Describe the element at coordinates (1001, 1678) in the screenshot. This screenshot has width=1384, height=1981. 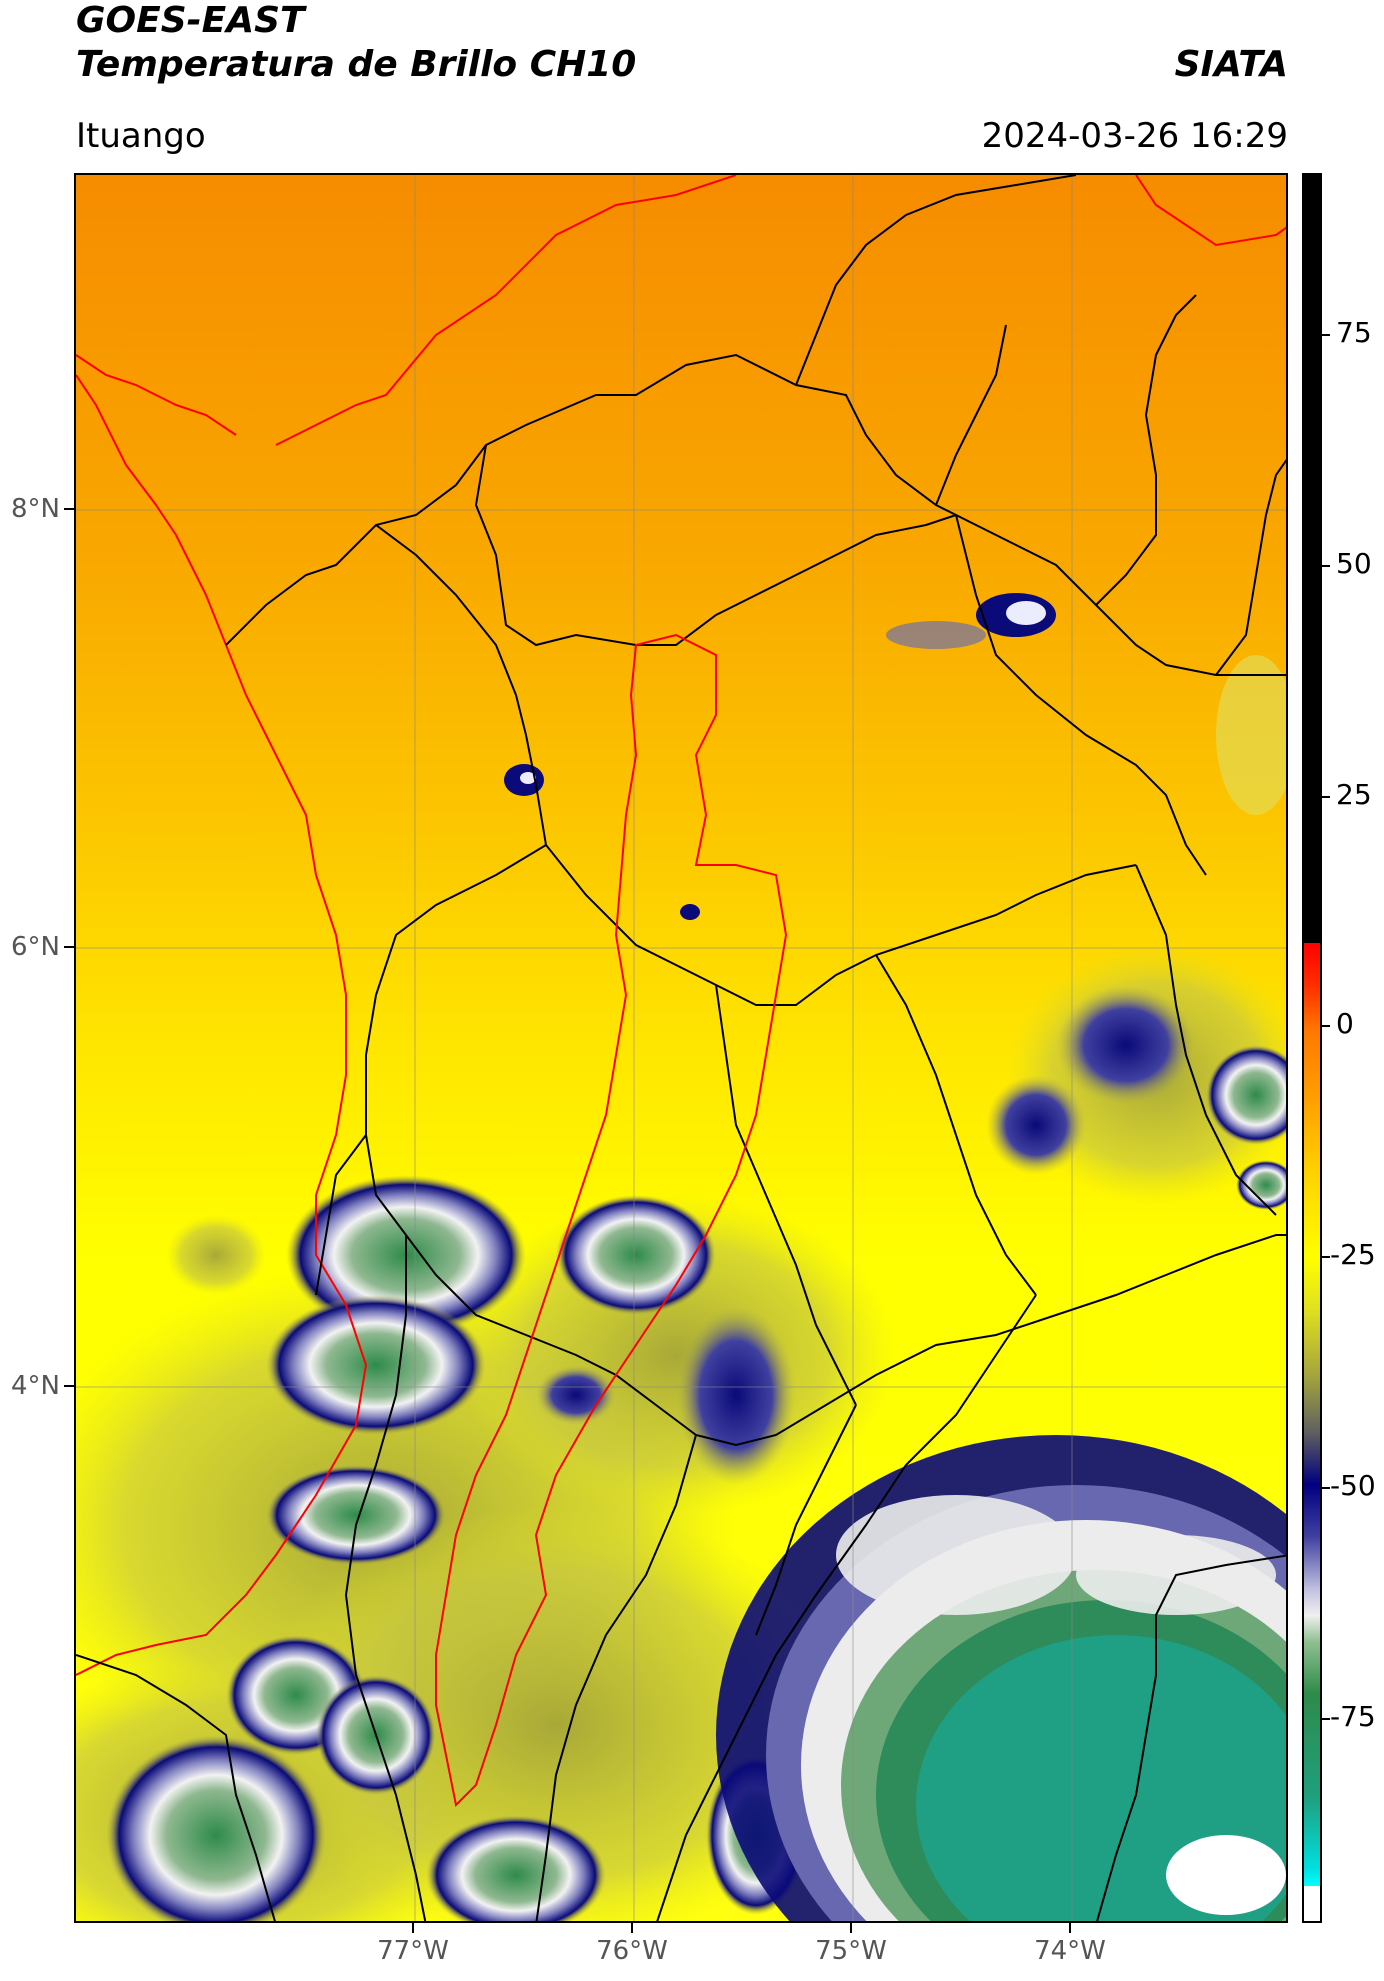
I see `storm-region-southeast` at that location.